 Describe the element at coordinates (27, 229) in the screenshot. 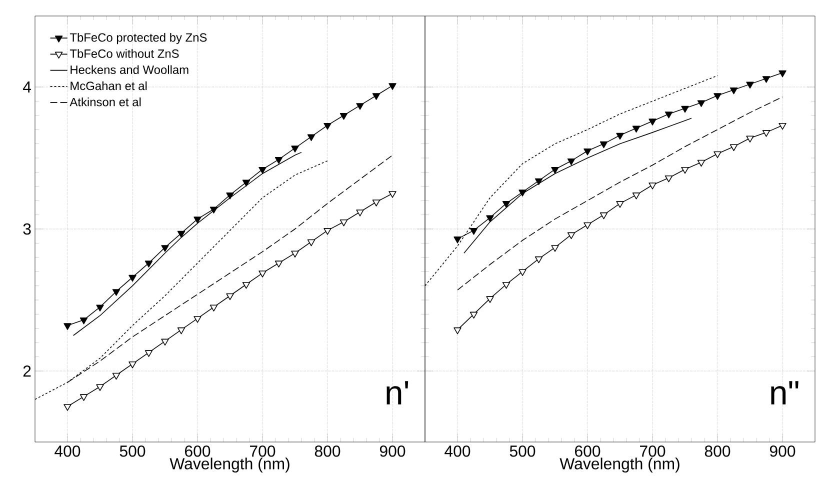

I see `y-tick-label: 3` at that location.